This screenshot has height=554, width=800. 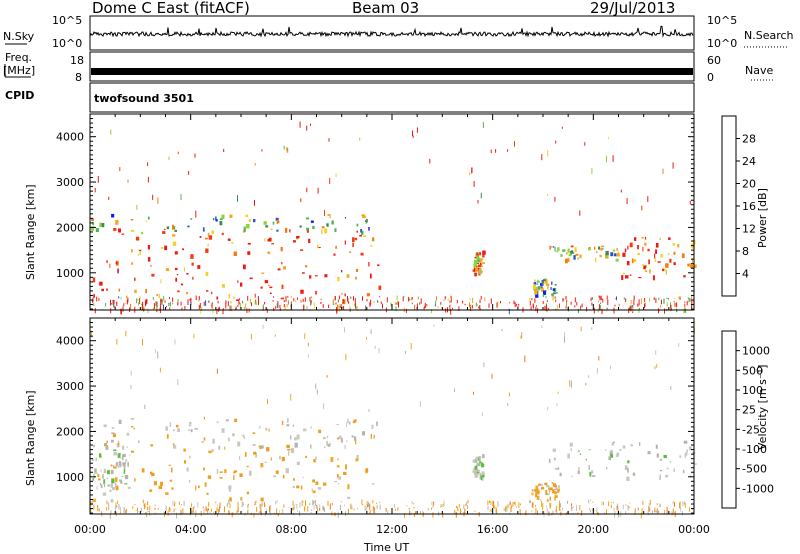 I want to click on velocity-colorbar-tick-label: -500, so click(x=754, y=469).